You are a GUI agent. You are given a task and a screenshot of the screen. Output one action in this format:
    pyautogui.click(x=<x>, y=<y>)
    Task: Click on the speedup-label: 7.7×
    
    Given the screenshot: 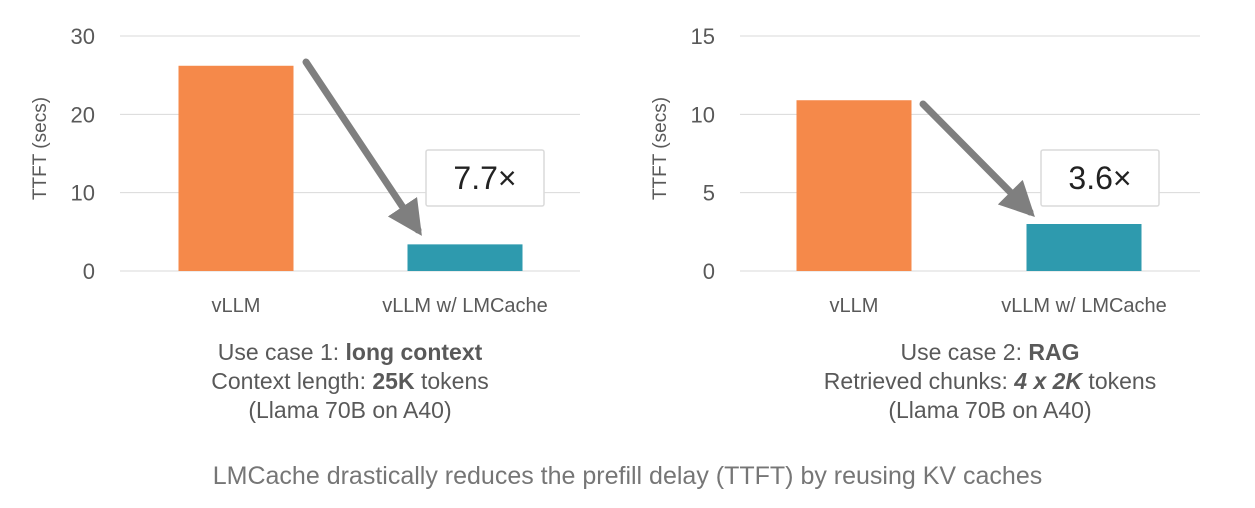 What is the action you would take?
    pyautogui.click(x=484, y=178)
    